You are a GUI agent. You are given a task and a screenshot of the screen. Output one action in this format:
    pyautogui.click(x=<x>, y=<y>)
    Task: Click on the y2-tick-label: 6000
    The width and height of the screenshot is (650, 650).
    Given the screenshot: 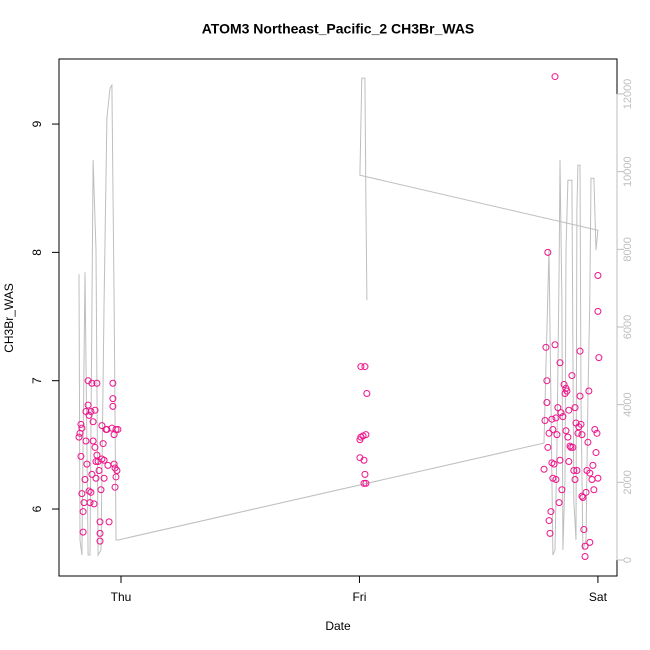 What is the action you would take?
    pyautogui.click(x=628, y=327)
    